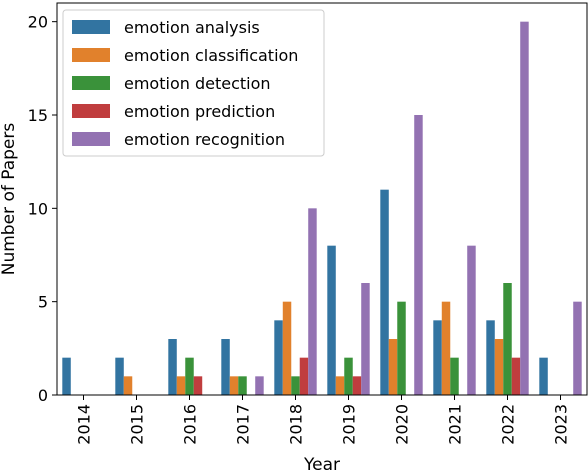 The width and height of the screenshot is (588, 470). I want to click on x-axis-label: Year, so click(321, 462).